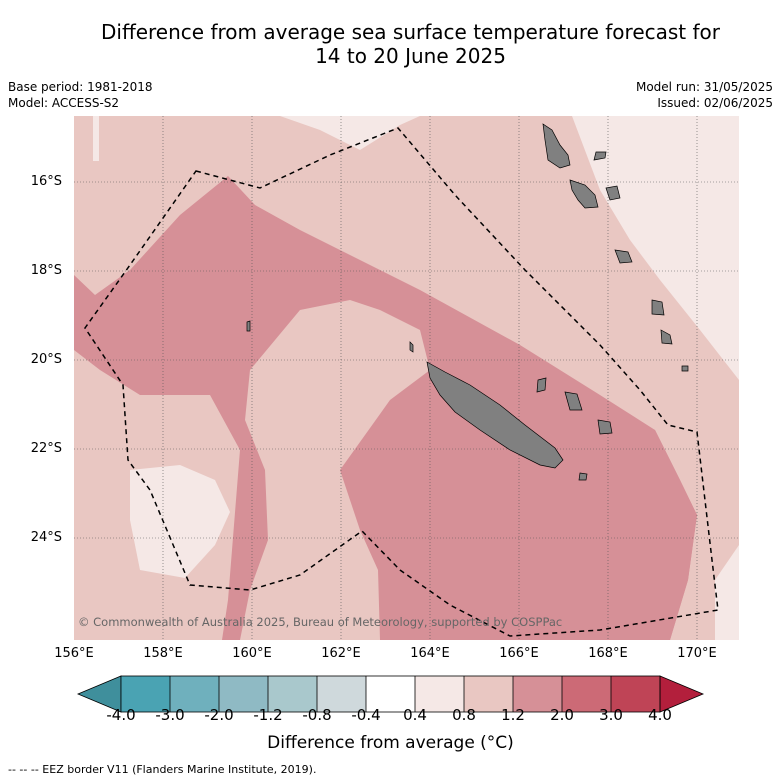 Image resolution: width=781 pixels, height=781 pixels. What do you see at coordinates (163, 653) in the screenshot?
I see `lon-tick-label: 158°E` at bounding box center [163, 653].